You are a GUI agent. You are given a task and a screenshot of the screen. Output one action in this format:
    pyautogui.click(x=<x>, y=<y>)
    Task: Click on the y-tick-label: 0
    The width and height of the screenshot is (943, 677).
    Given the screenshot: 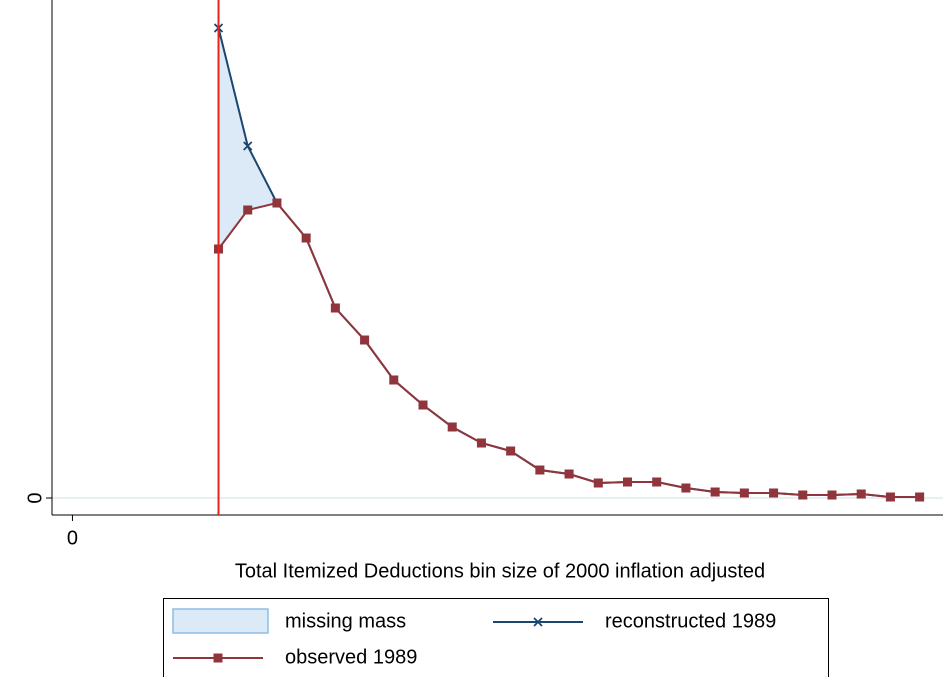 What is the action you would take?
    pyautogui.click(x=35, y=497)
    